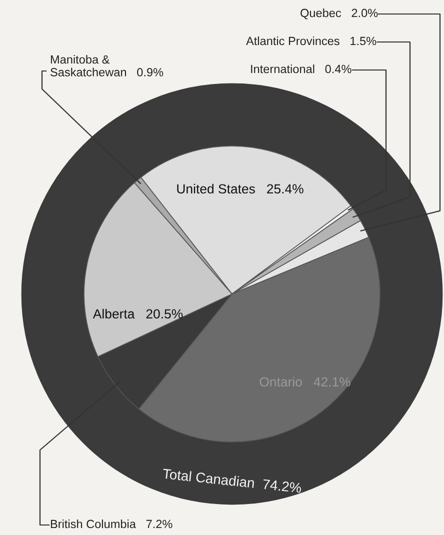 The image size is (444, 535). I want to click on slice-label: Quebec 2.0%, so click(339, 14).